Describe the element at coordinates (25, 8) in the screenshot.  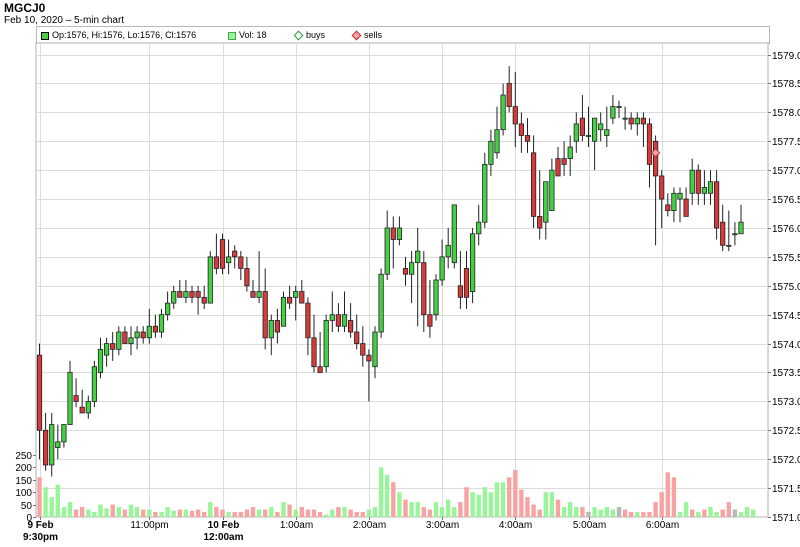
I see `chart-title: MGCJ0` at that location.